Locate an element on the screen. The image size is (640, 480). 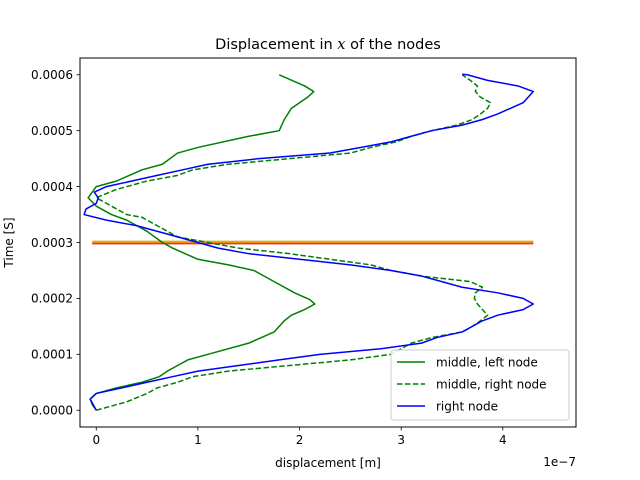
legend-label-right-node: right node is located at coordinates (467, 406).